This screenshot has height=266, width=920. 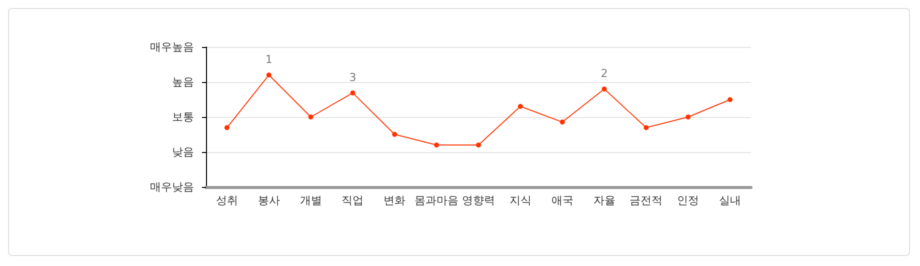 I want to click on x-tick-label: 성취, so click(x=227, y=200).